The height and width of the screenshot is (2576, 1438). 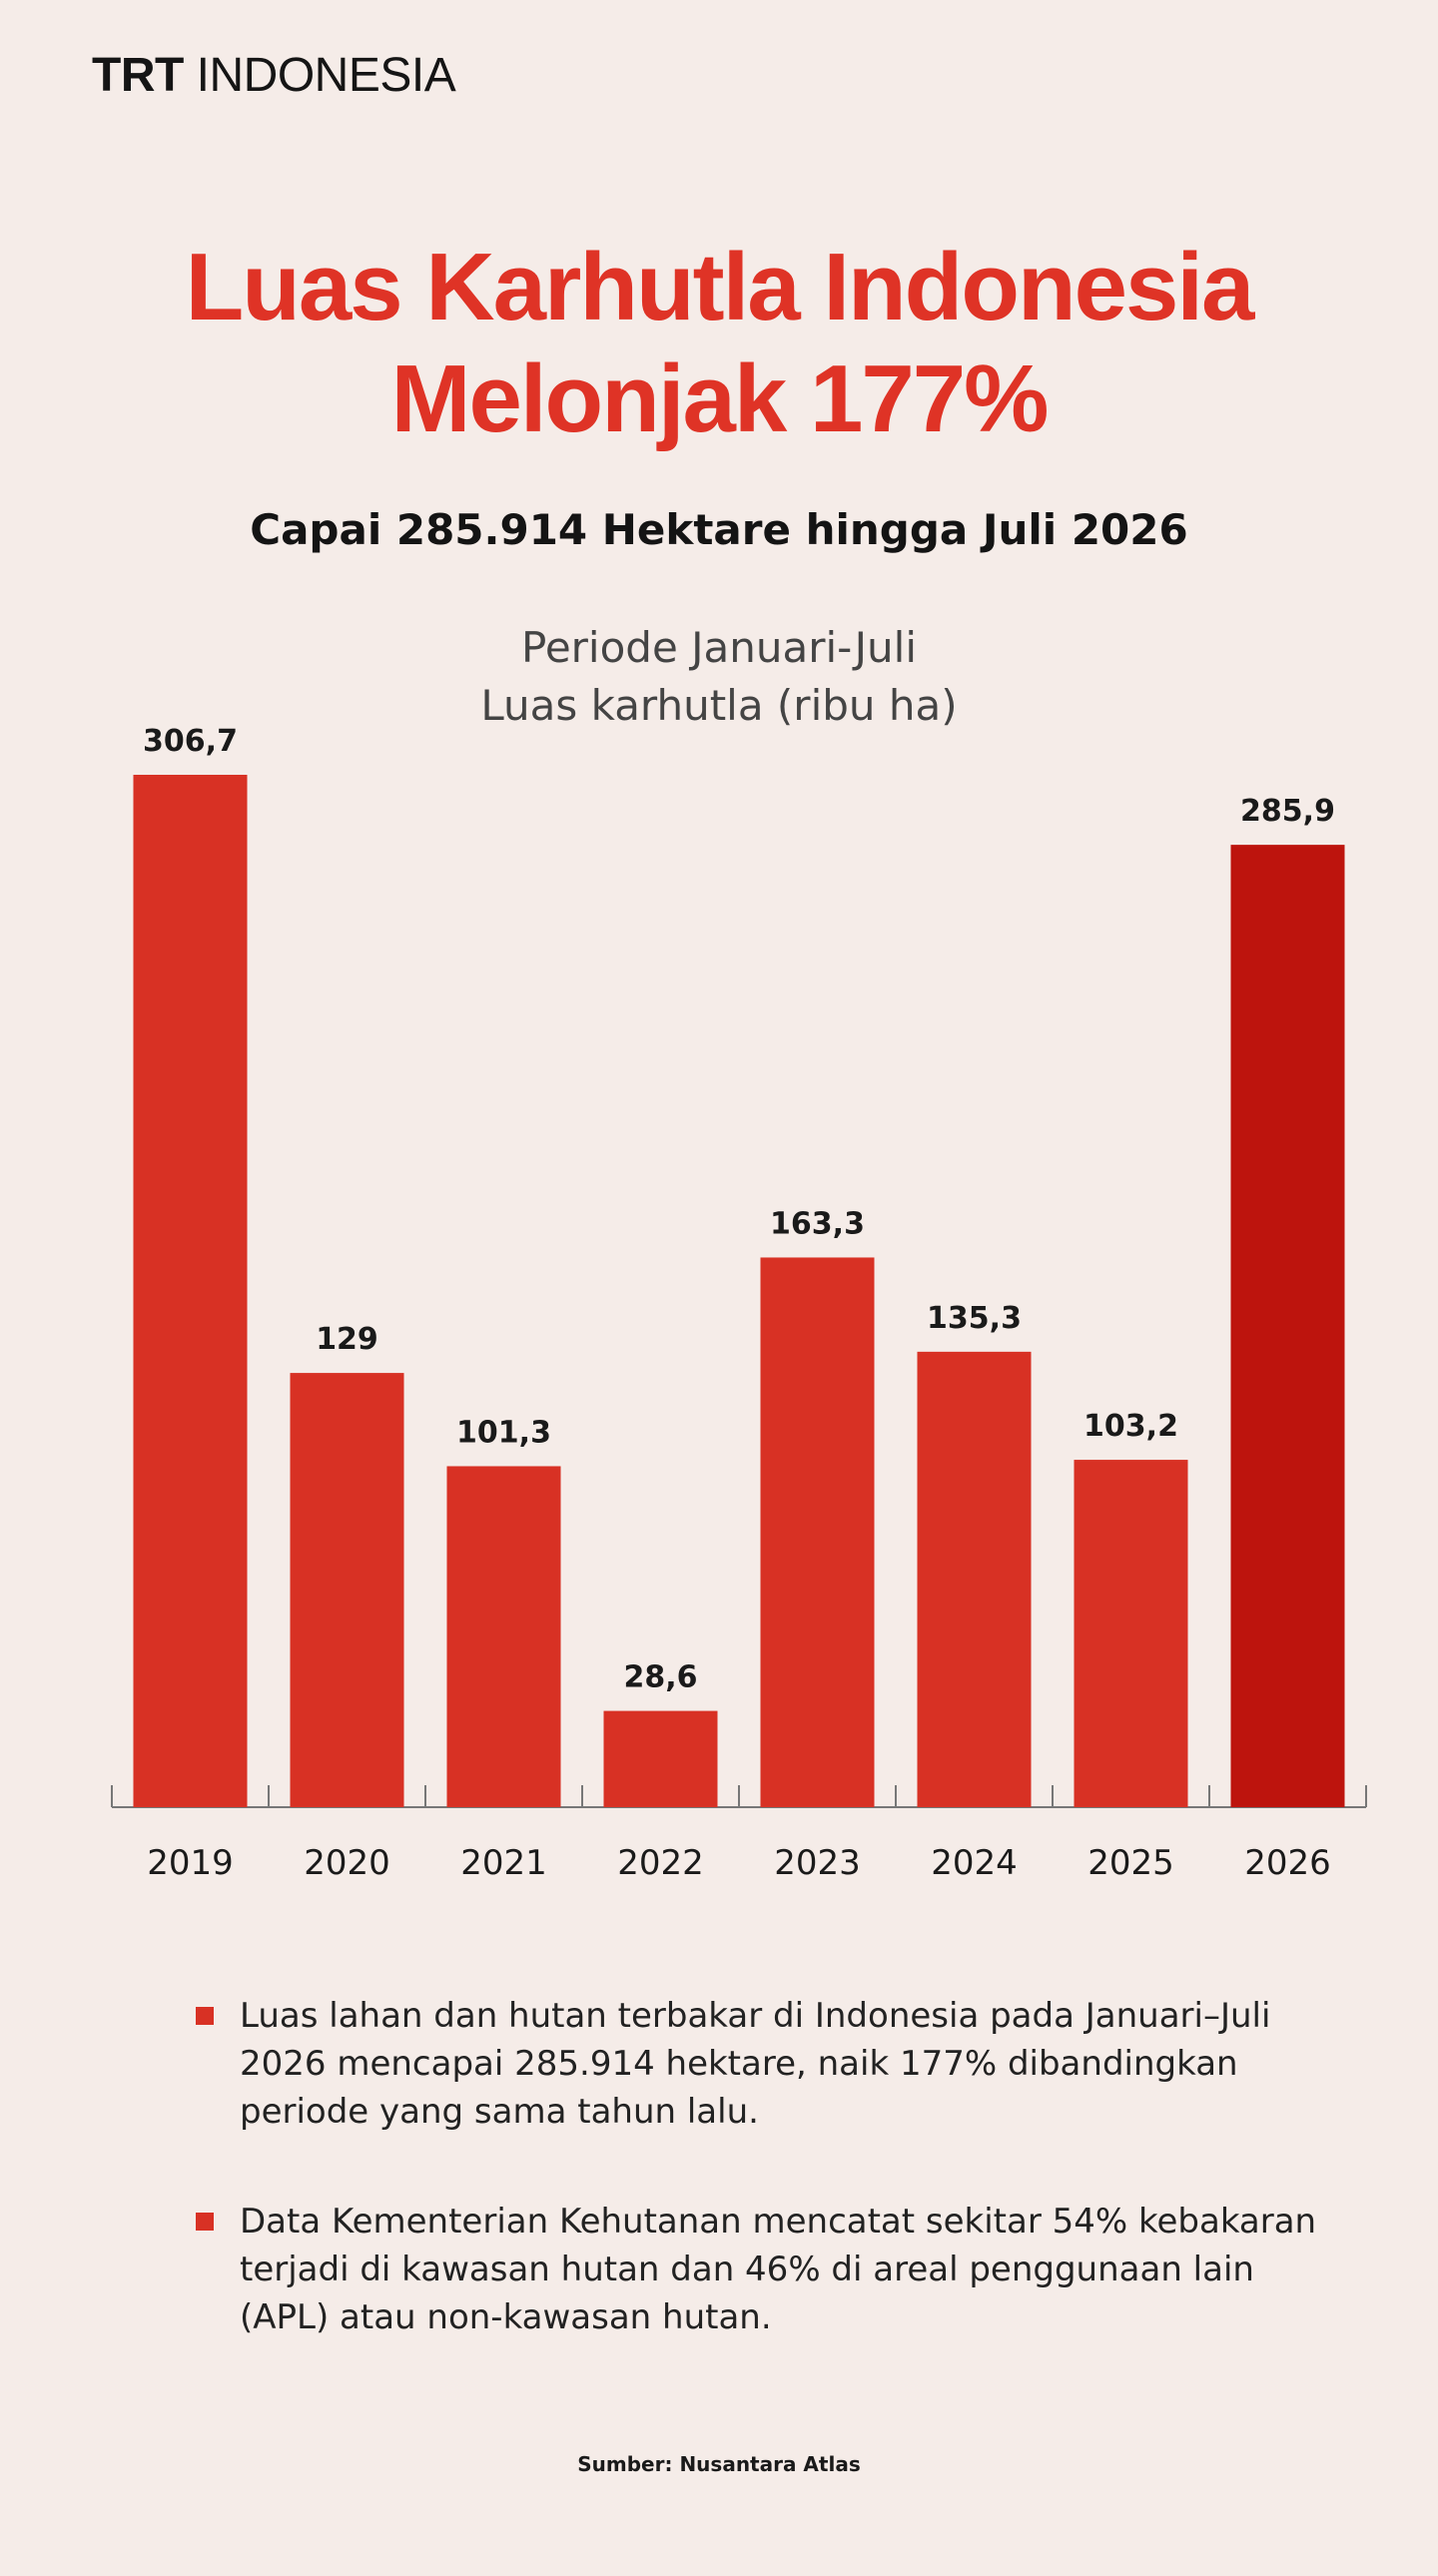 I want to click on x-tick-label-2025: 2025, so click(x=1130, y=1863).